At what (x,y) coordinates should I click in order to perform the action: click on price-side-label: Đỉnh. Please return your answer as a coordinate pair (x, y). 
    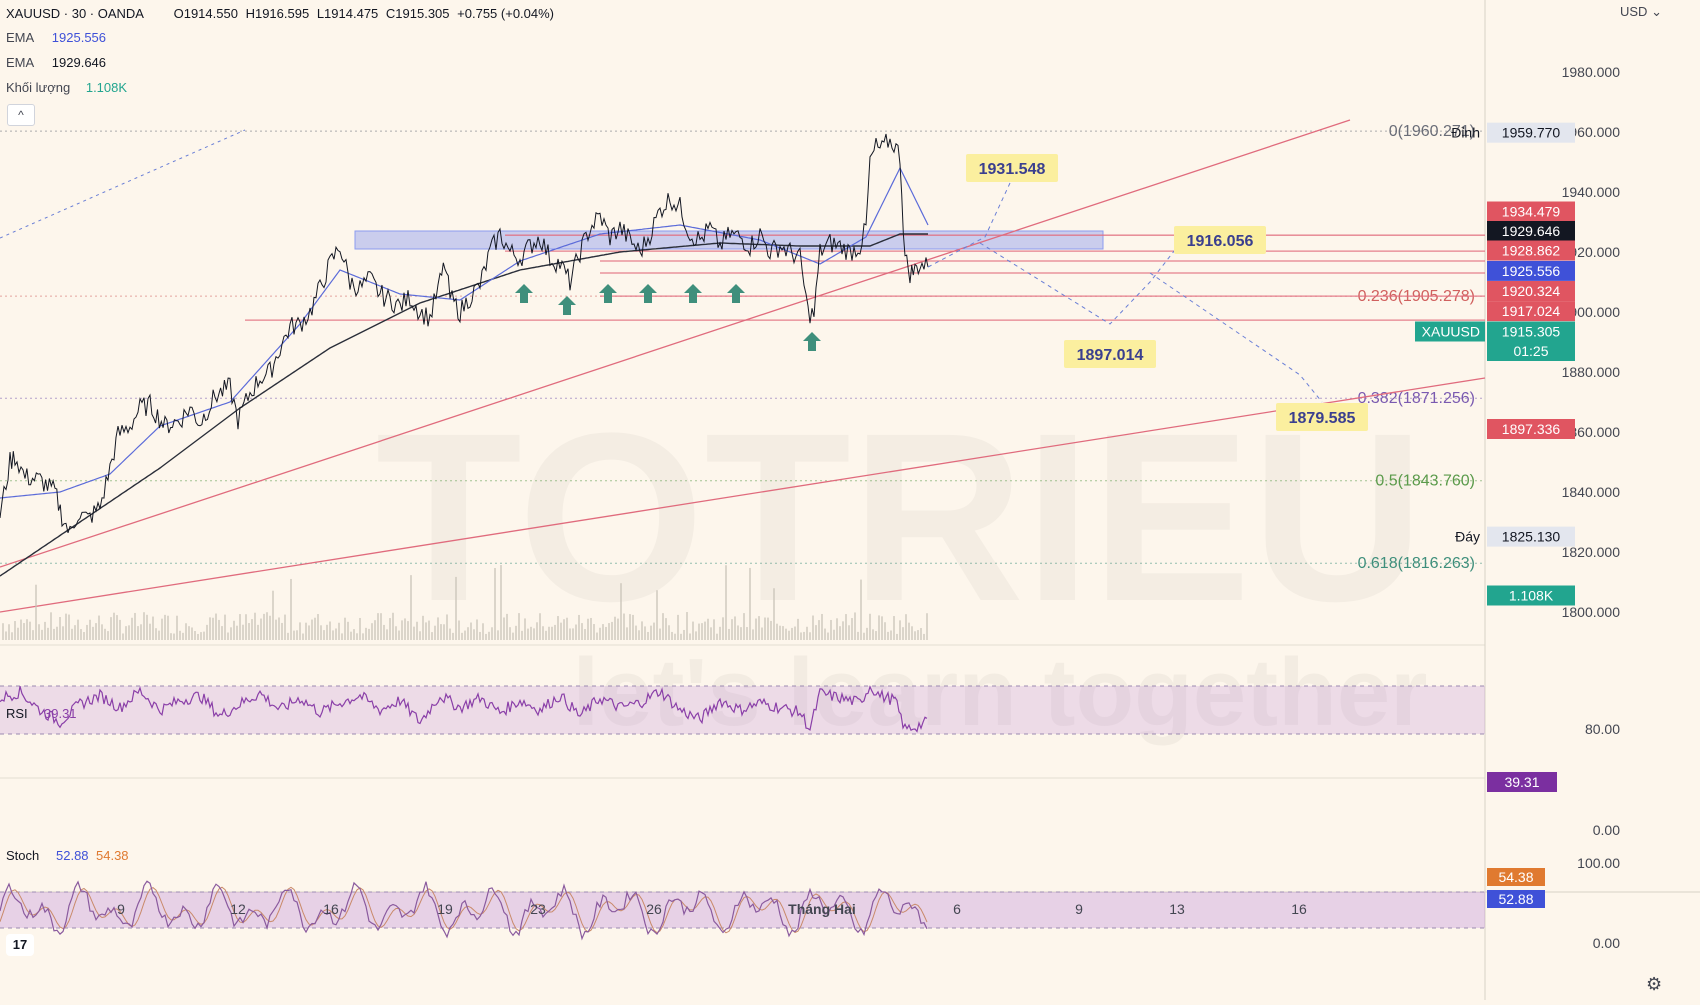
    Looking at the image, I should click on (1465, 133).